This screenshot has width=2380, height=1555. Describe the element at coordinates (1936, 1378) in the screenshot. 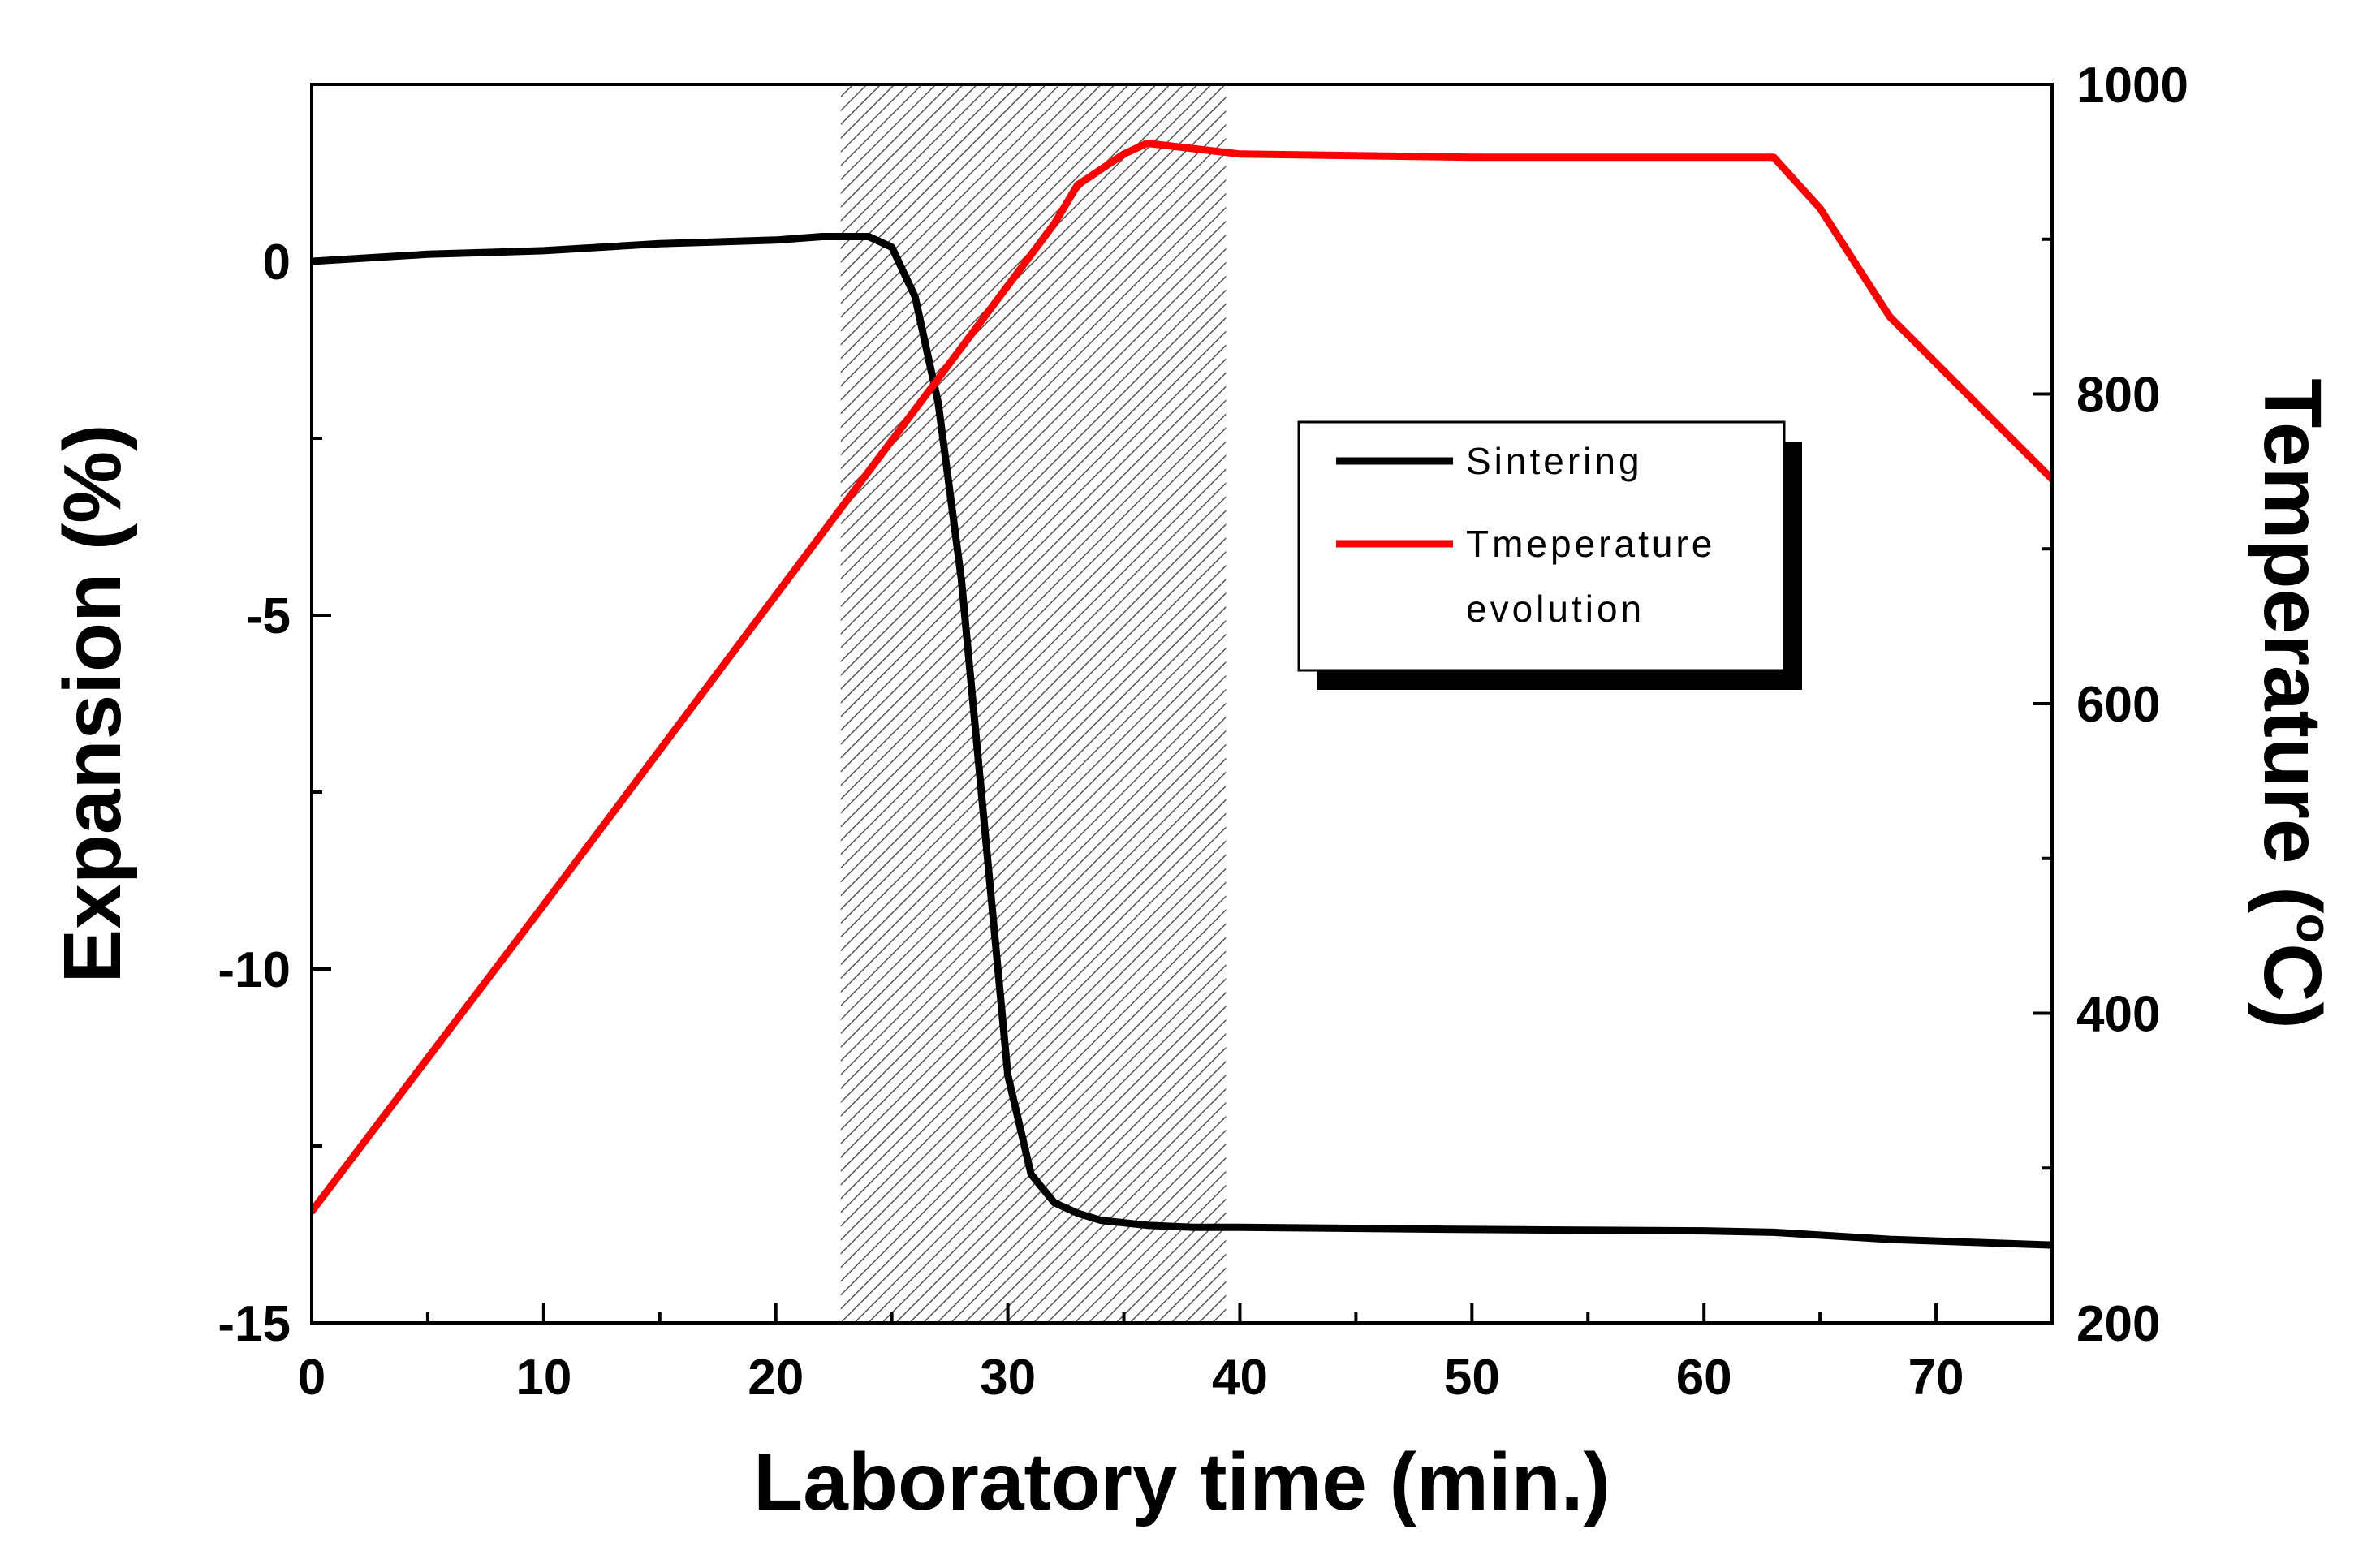

I see `x-tick-label: 70` at that location.